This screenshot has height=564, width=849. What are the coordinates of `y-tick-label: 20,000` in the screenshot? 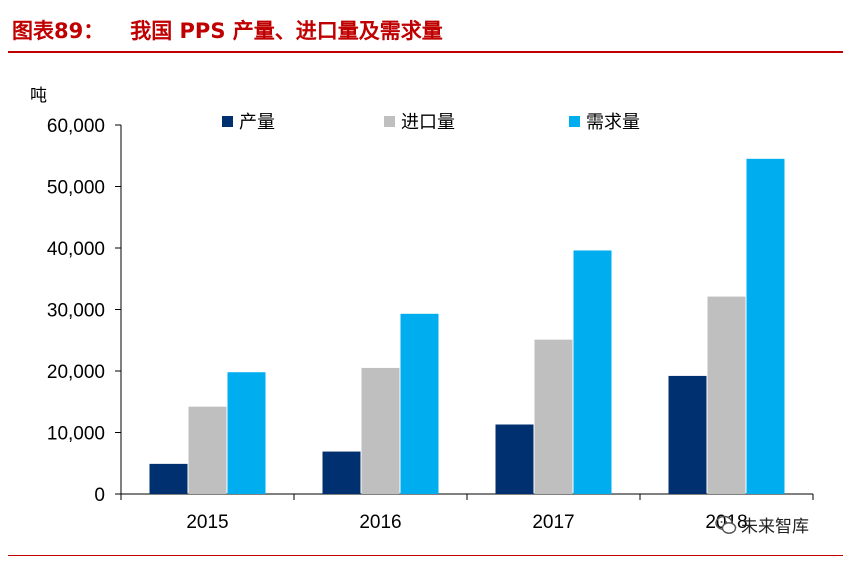 It's located at (76, 372).